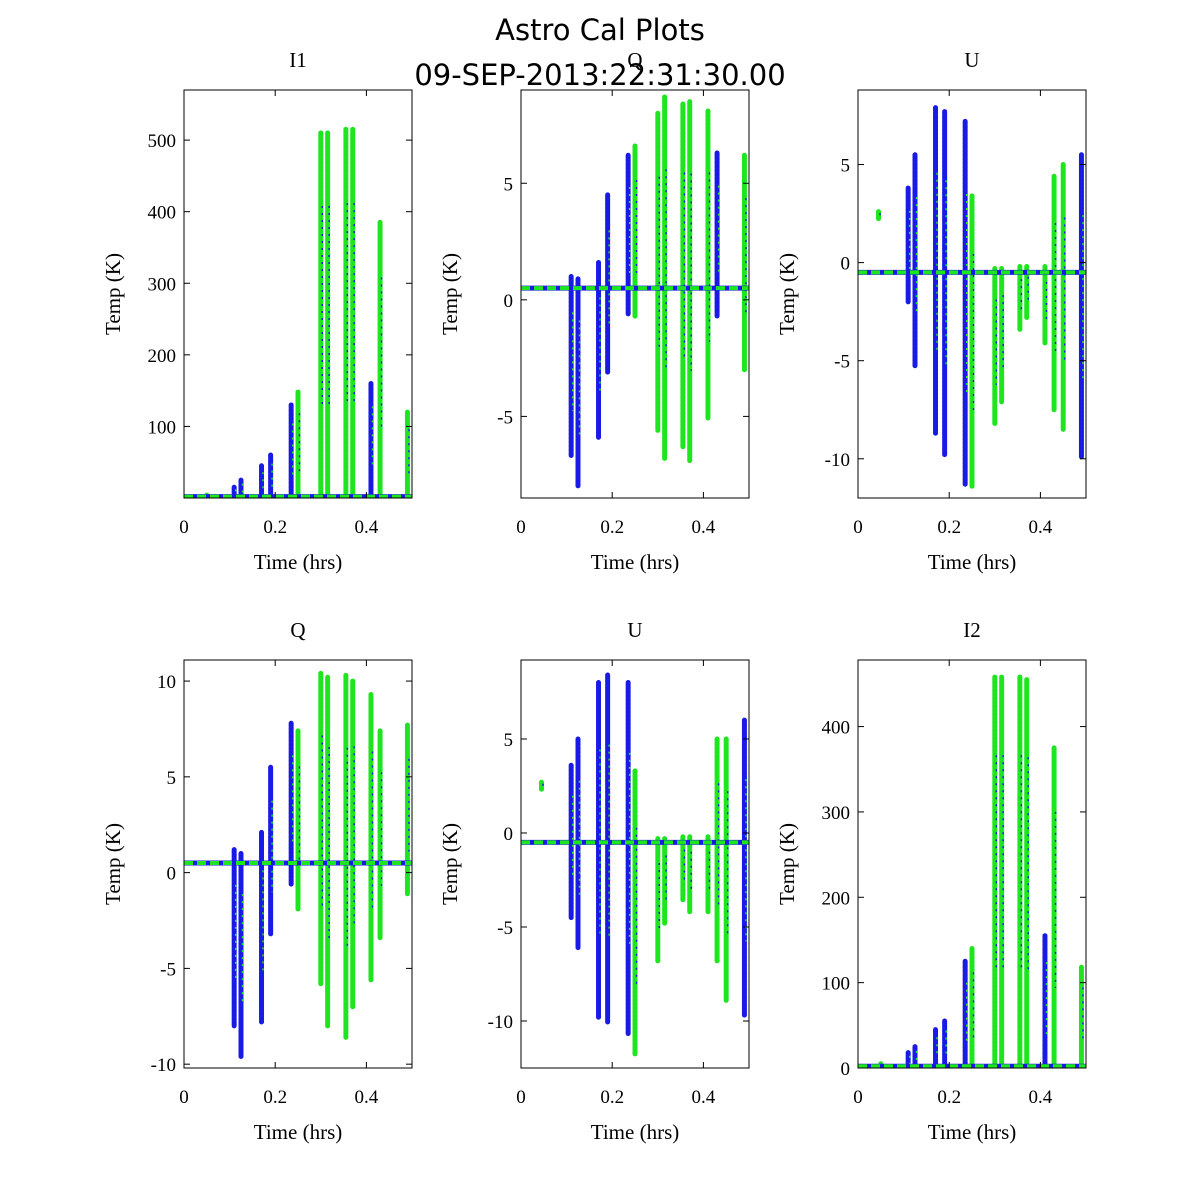  I want to click on subplot-3: 0 0.2 0.4 -10 -5 0 5 U Time (hrs) Temp (K), so click(931, 311).